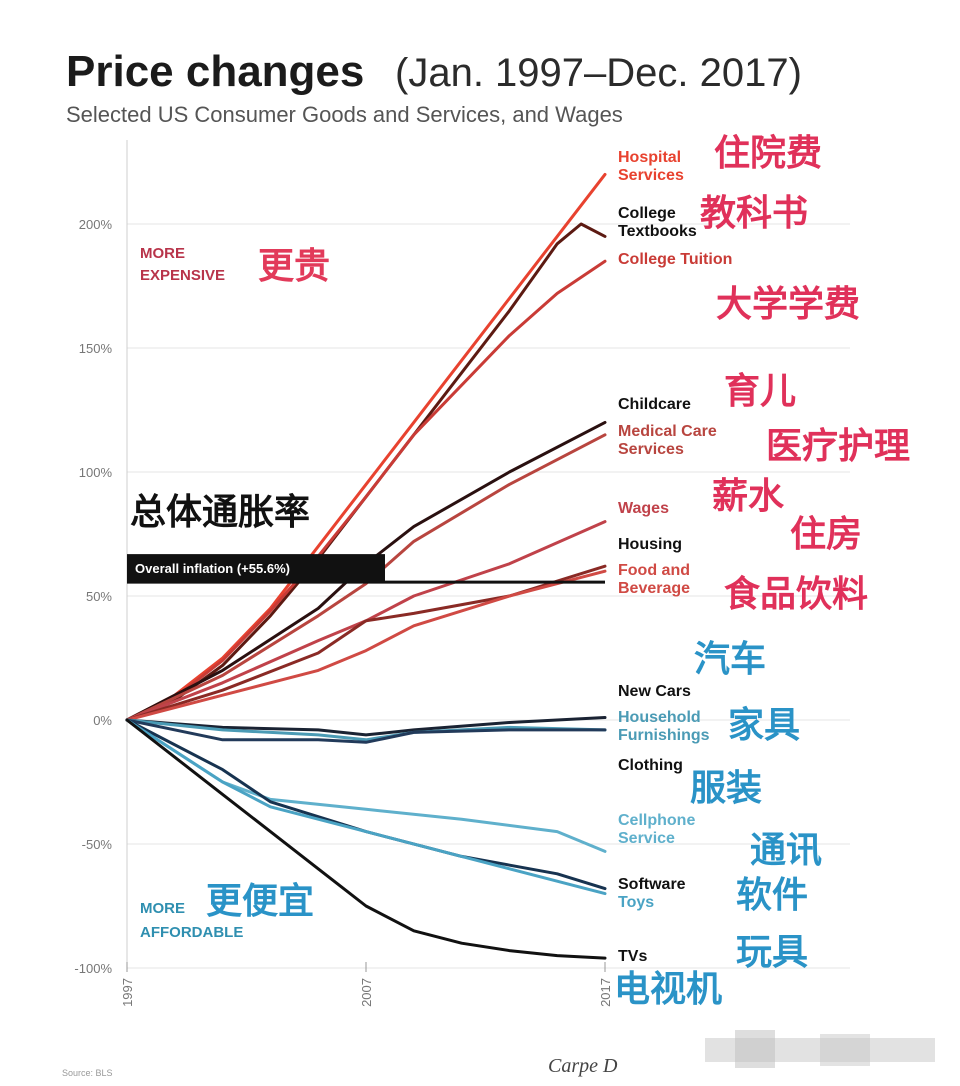  I want to click on zone-affordable-label: AFFORDABLE, so click(191, 932).